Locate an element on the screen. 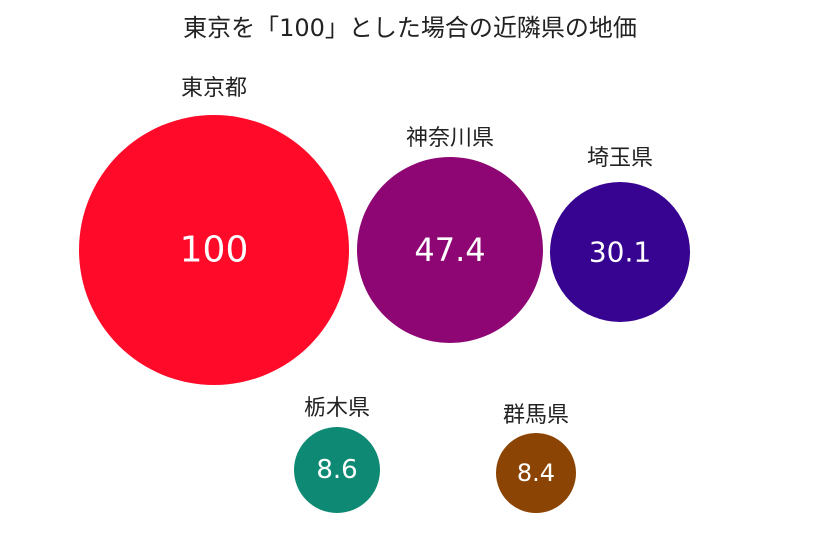 The height and width of the screenshot is (550, 820). bubble-circle-saitama is located at coordinates (620, 252).